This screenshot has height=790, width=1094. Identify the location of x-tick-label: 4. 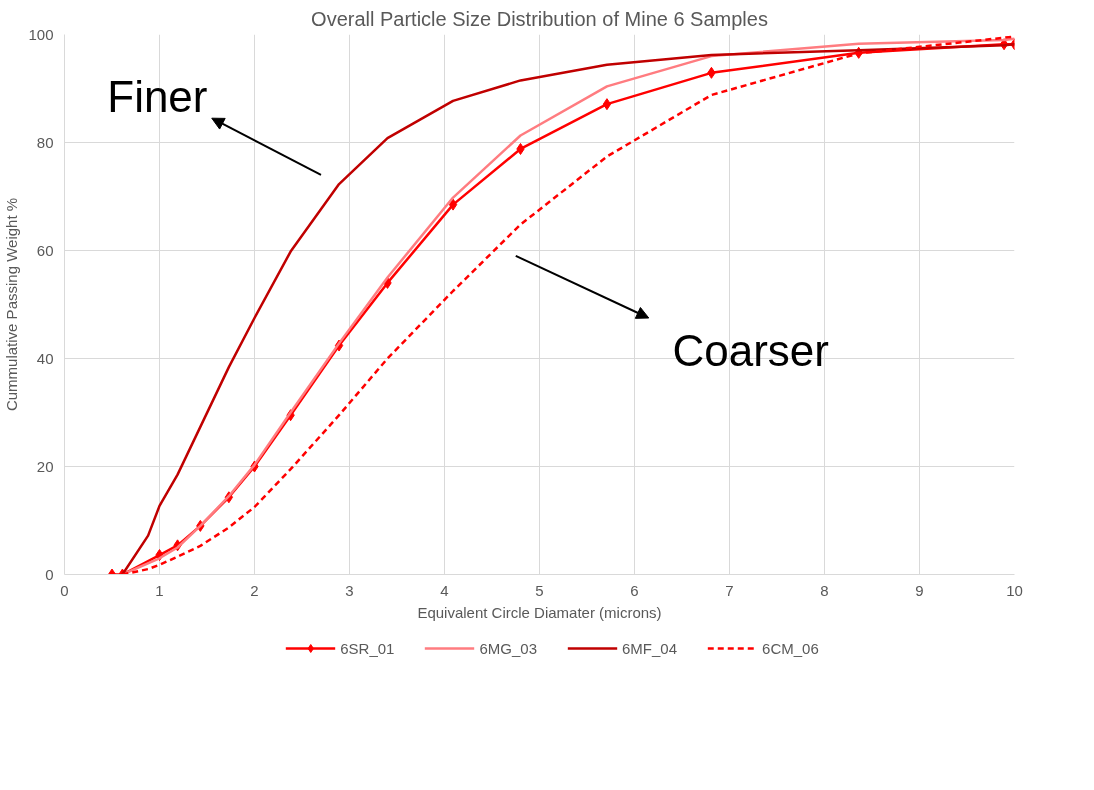
(444, 590).